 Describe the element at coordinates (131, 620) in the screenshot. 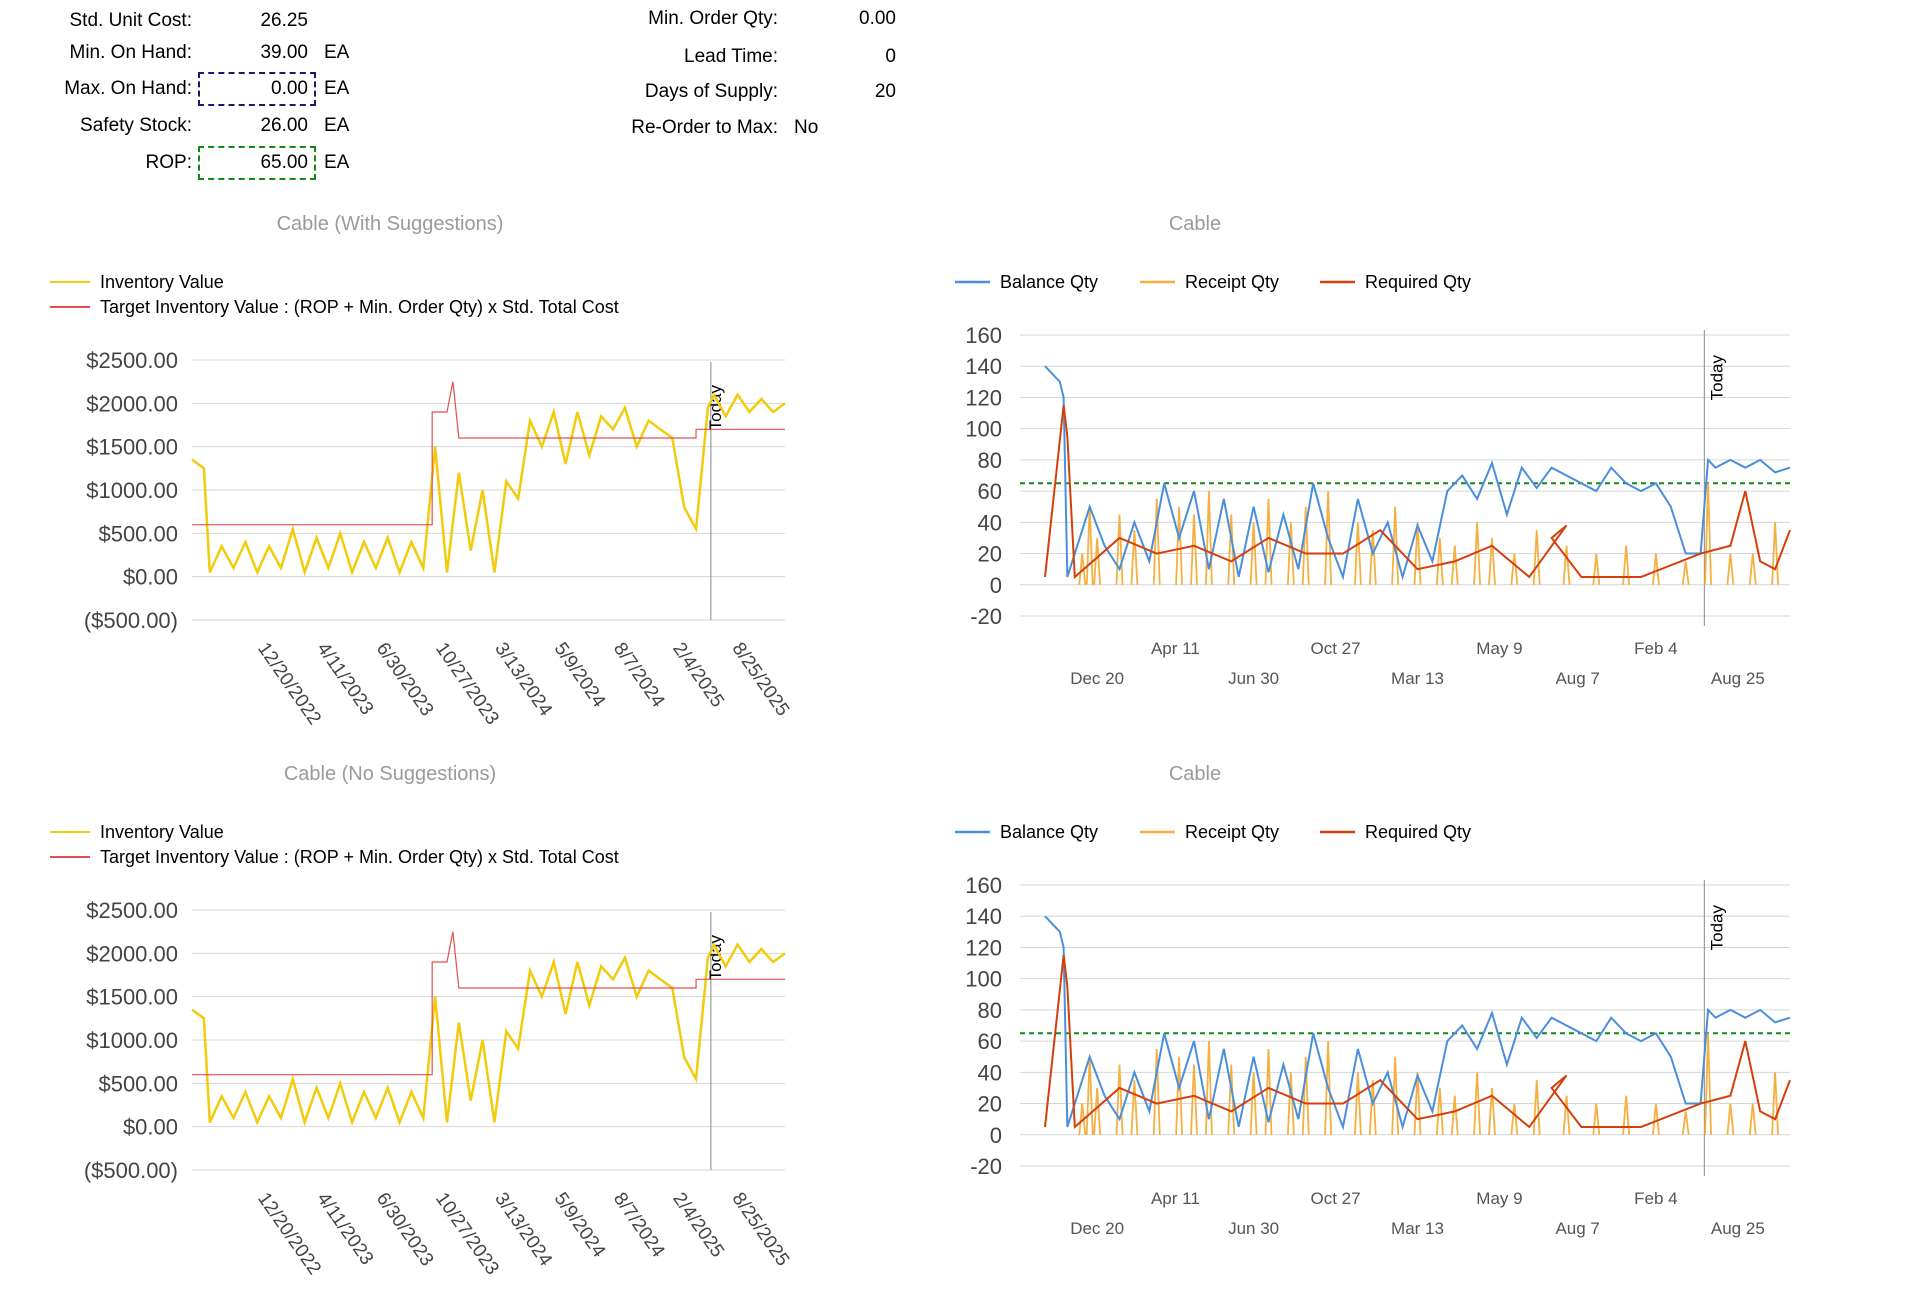

I see `y-tick-label: ($500.00)` at that location.